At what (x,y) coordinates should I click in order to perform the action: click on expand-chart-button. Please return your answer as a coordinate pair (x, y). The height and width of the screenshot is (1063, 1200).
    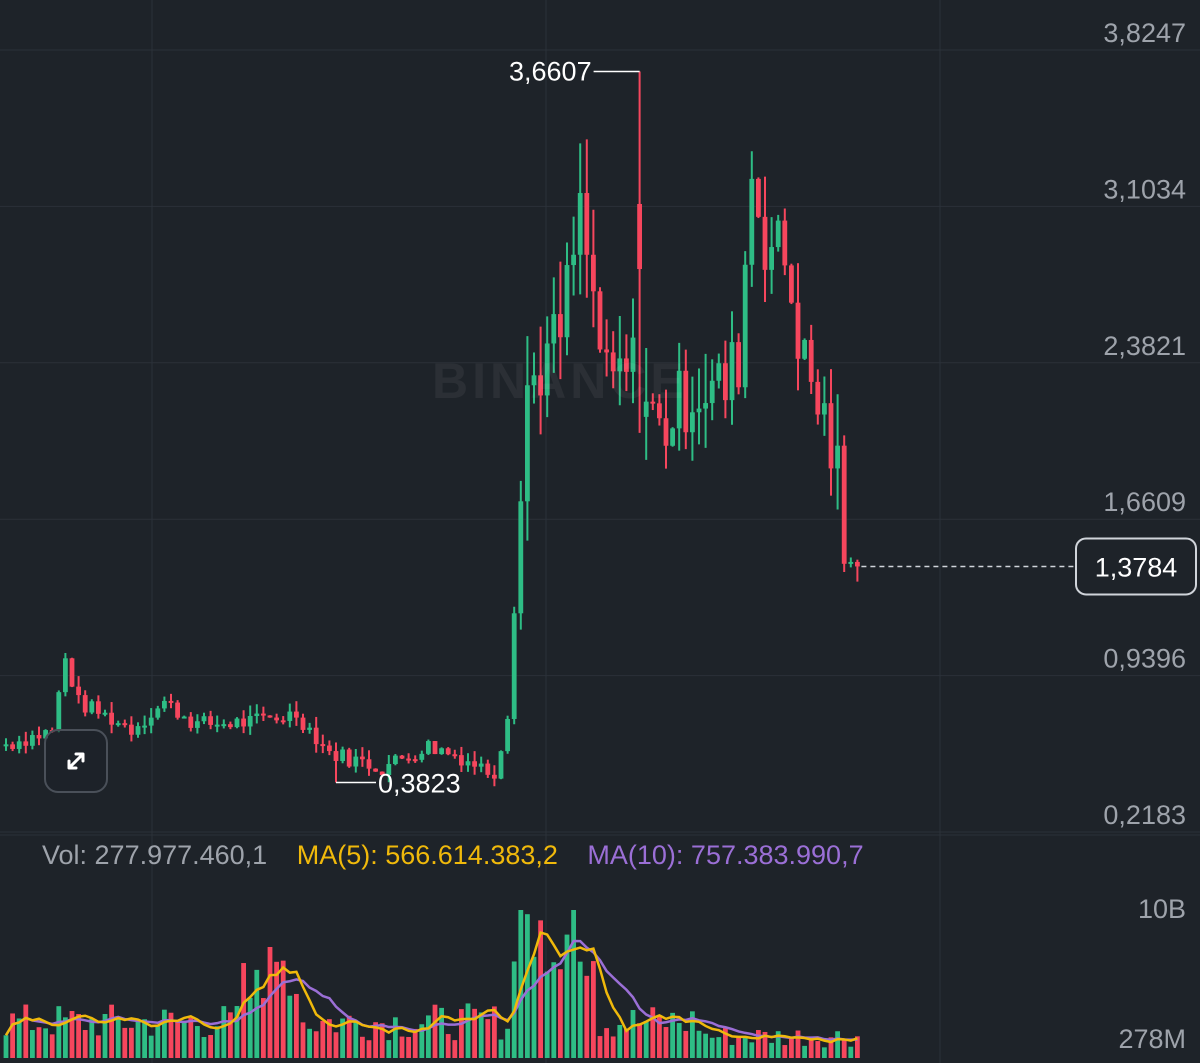
    Looking at the image, I should click on (76, 761).